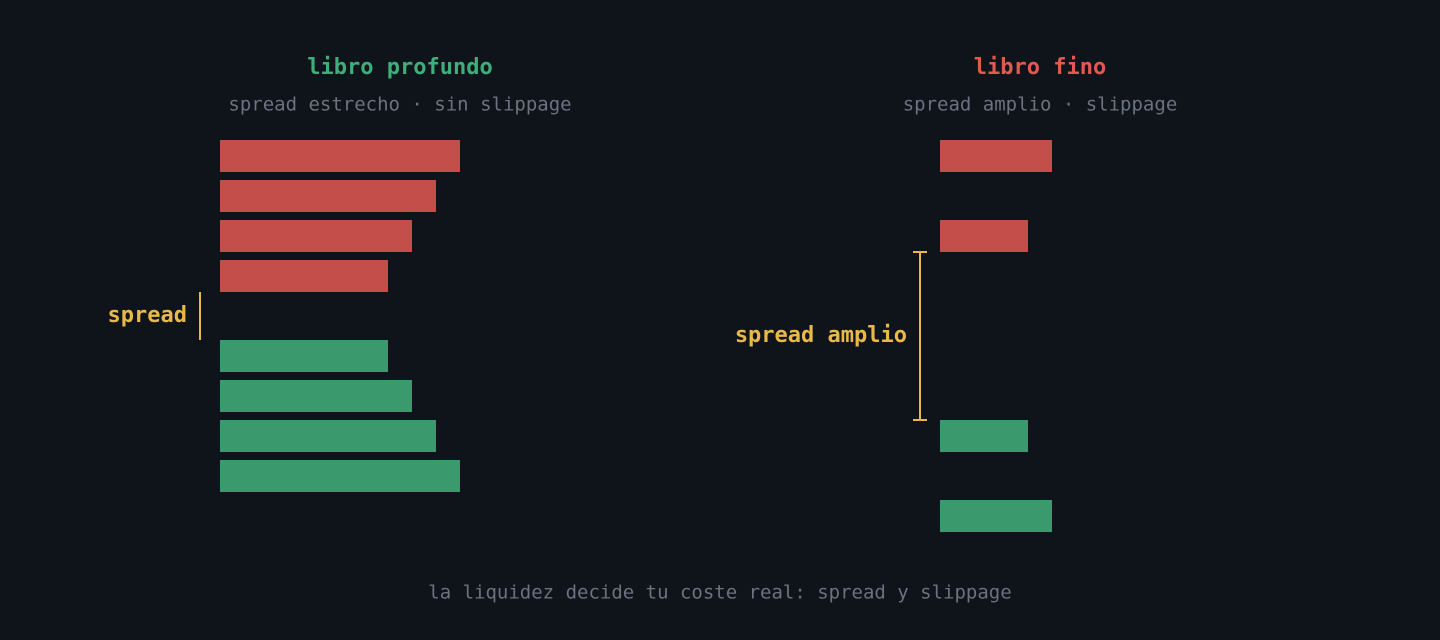 The height and width of the screenshot is (640, 1440). Describe the element at coordinates (399, 105) in the screenshot. I see `panel-subtitle: spread estrecho · sin slippage` at that location.